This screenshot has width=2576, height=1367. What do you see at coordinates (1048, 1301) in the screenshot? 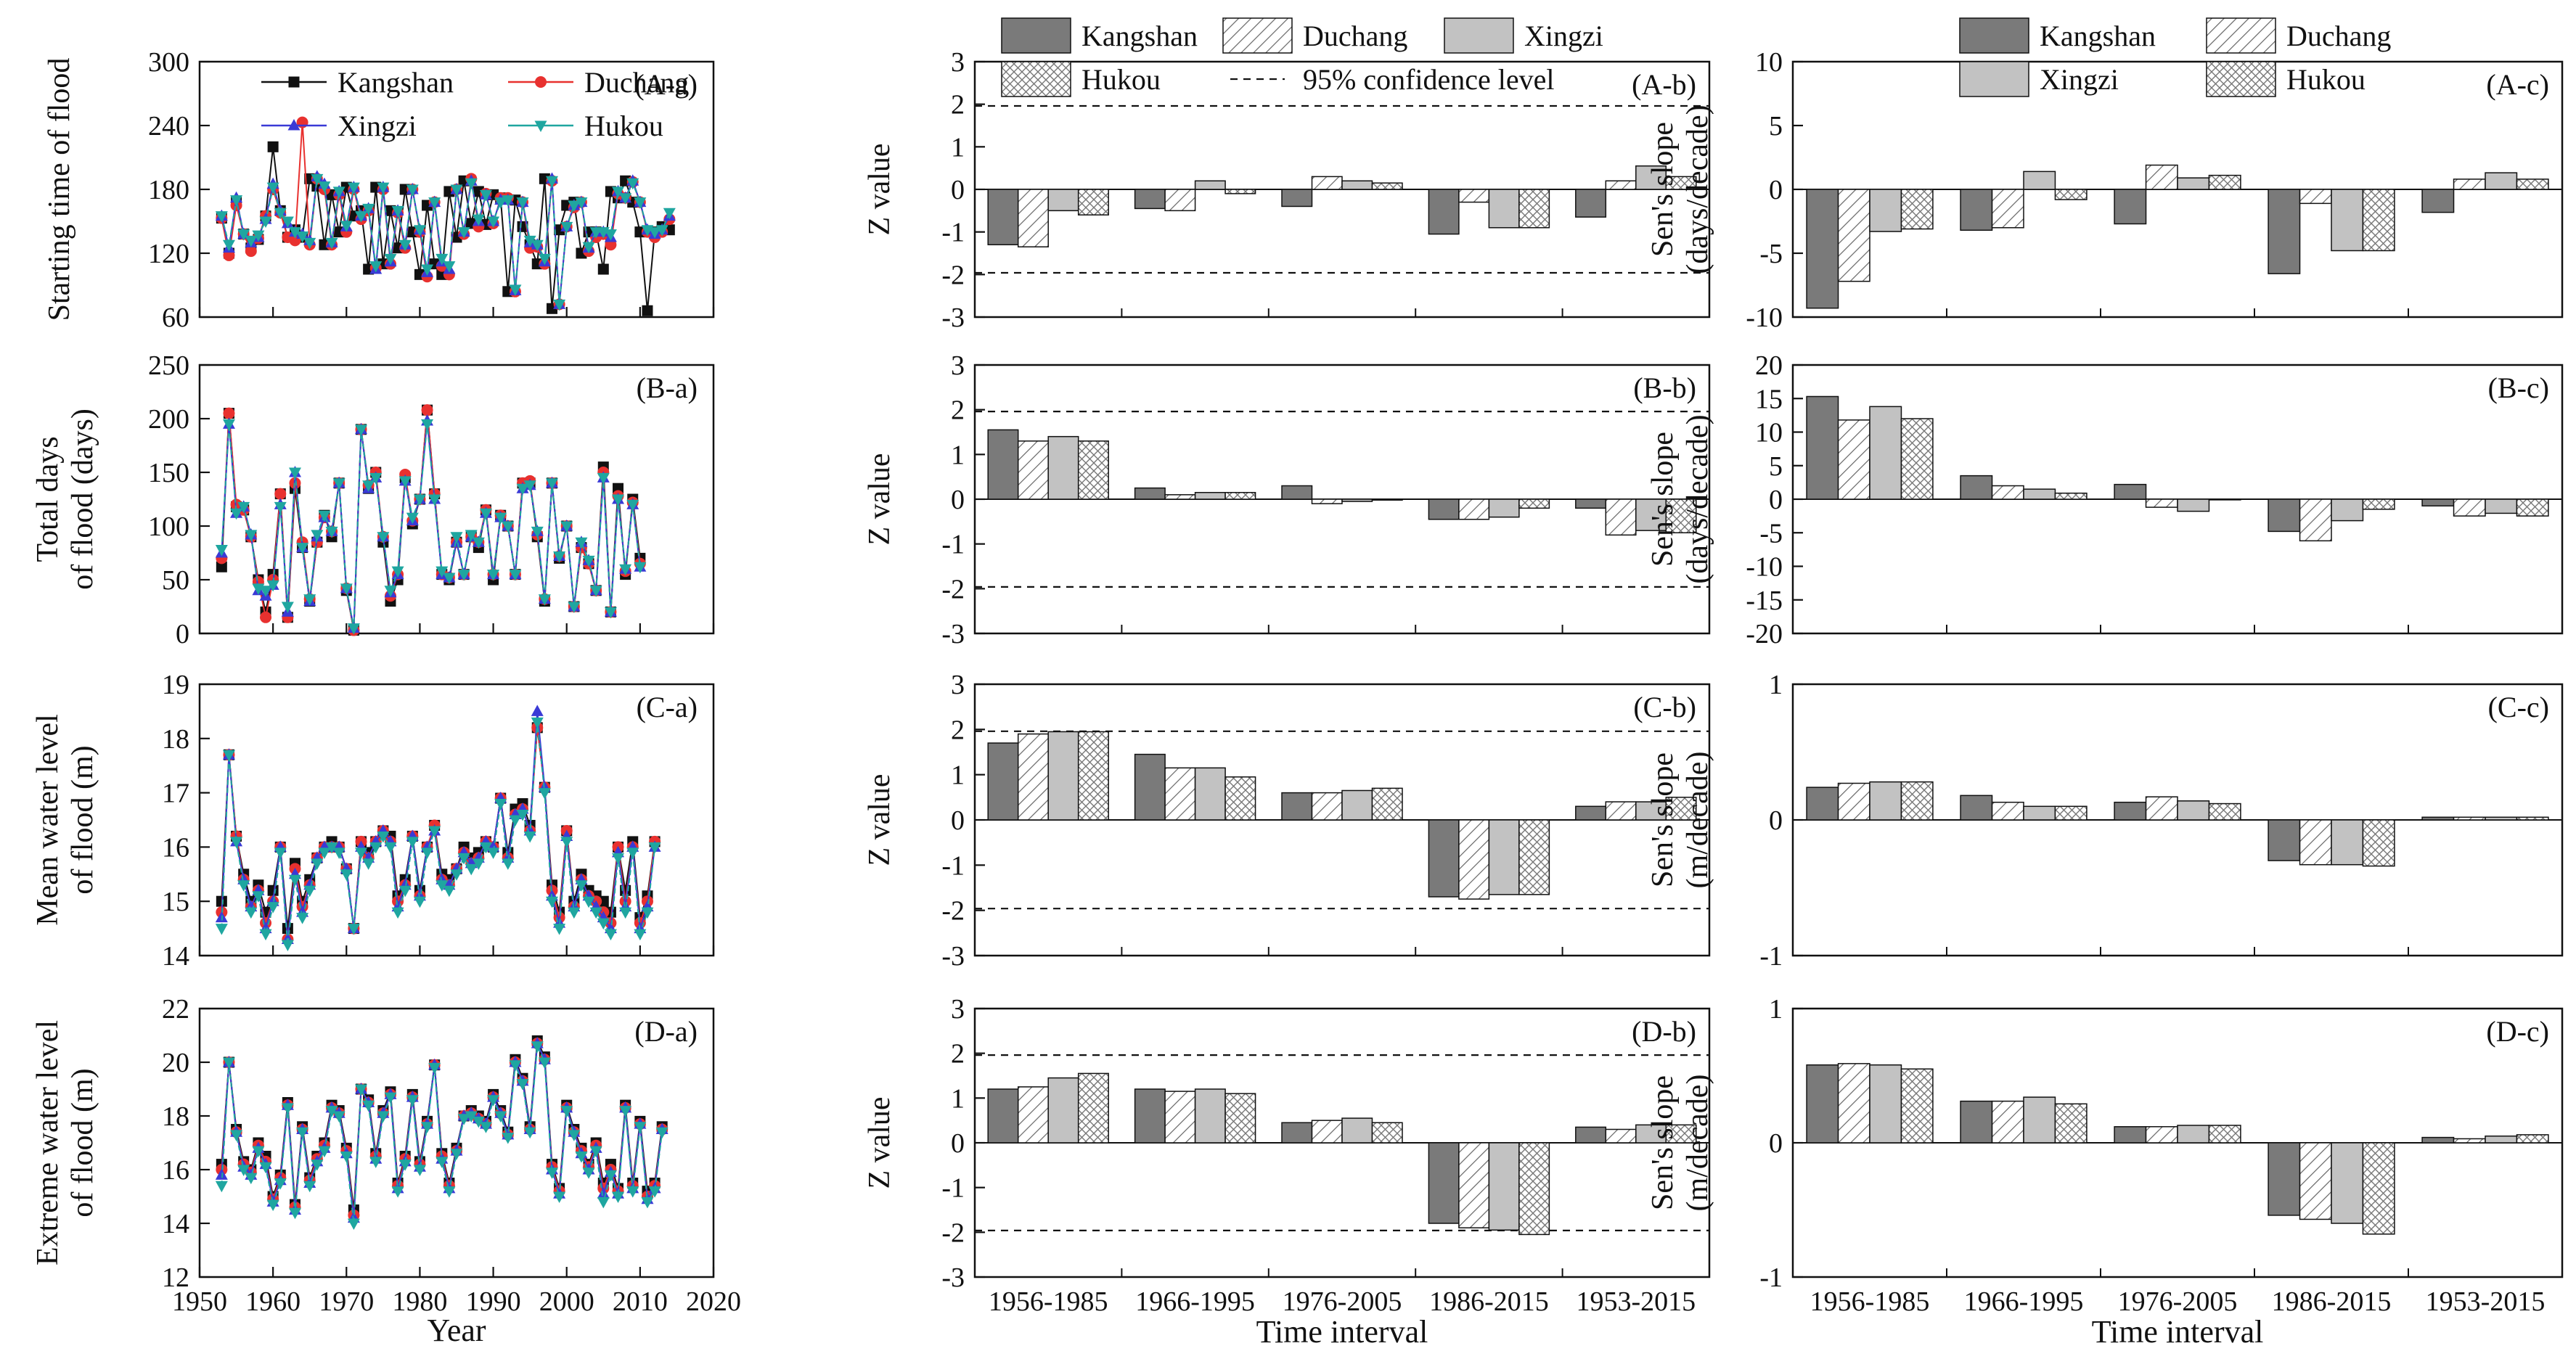
I see `x-tick-label: 1956-1985` at bounding box center [1048, 1301].